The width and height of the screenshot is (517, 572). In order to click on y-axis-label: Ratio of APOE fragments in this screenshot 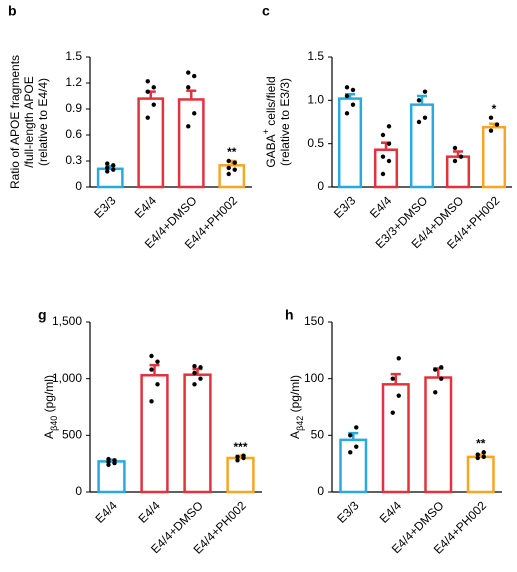, I will do `click(15, 122)`.